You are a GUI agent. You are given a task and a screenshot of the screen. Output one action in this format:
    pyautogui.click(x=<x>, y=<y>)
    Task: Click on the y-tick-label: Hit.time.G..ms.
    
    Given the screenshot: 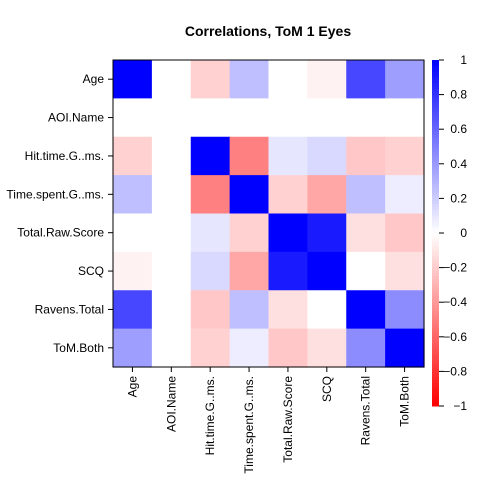 What is the action you would take?
    pyautogui.click(x=64, y=156)
    